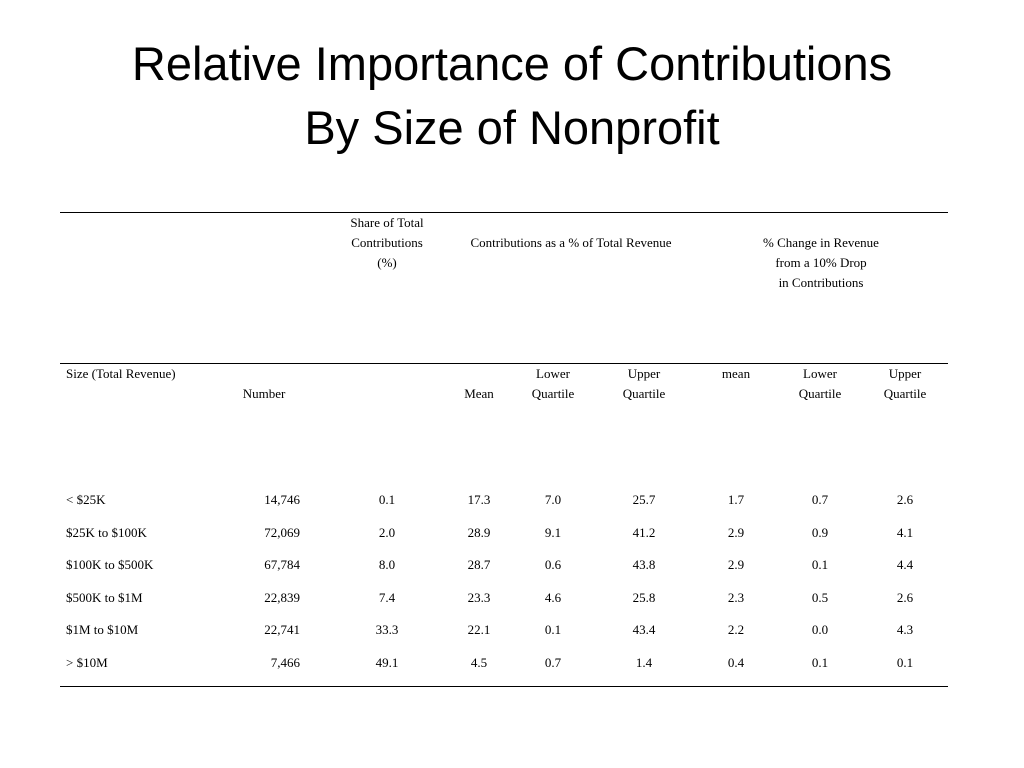  What do you see at coordinates (553, 597) in the screenshot?
I see `table-cell: 4.6` at bounding box center [553, 597].